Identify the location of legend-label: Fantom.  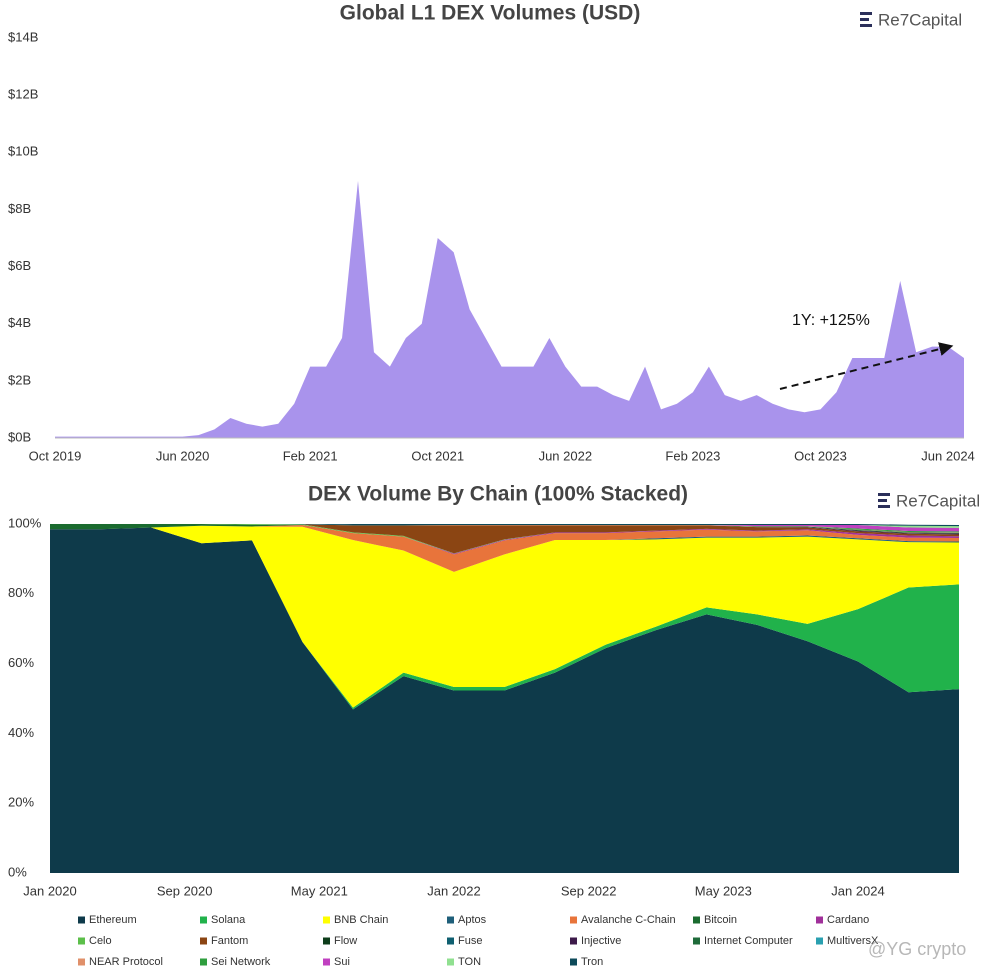
(229, 941).